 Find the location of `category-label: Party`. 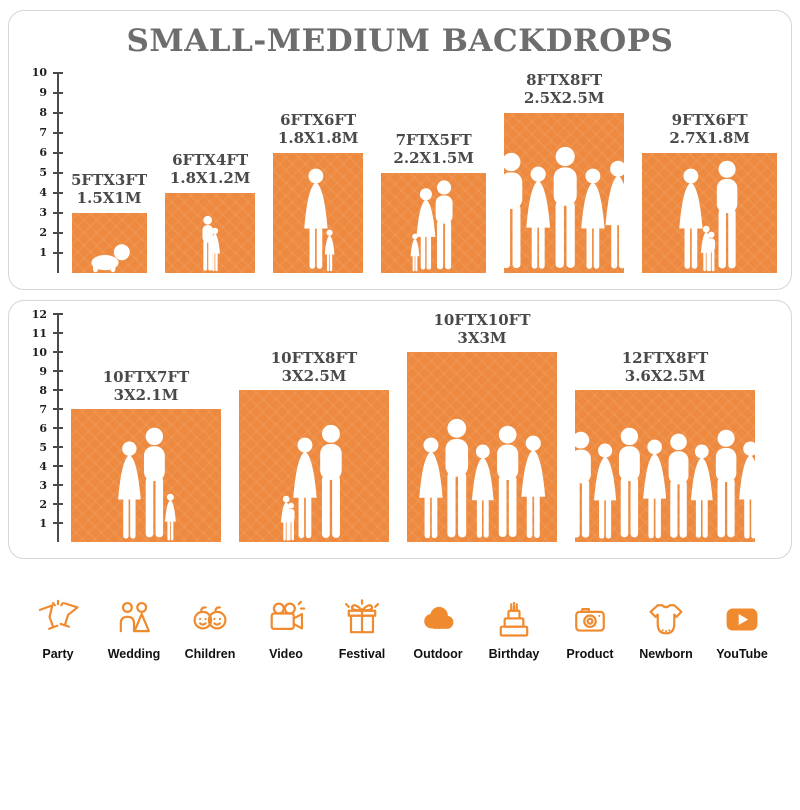

category-label: Party is located at coordinates (58, 654).